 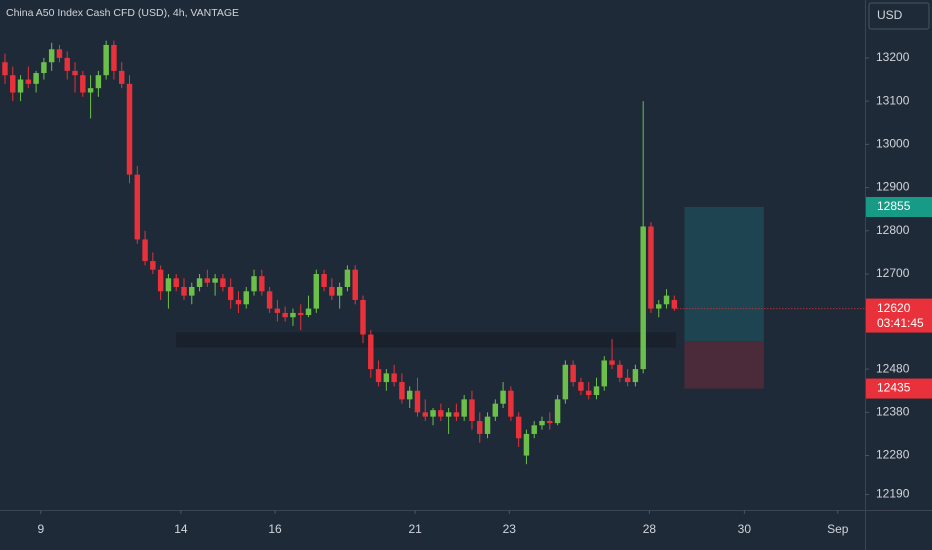 I want to click on y-tick-label: 13100, so click(x=893, y=100).